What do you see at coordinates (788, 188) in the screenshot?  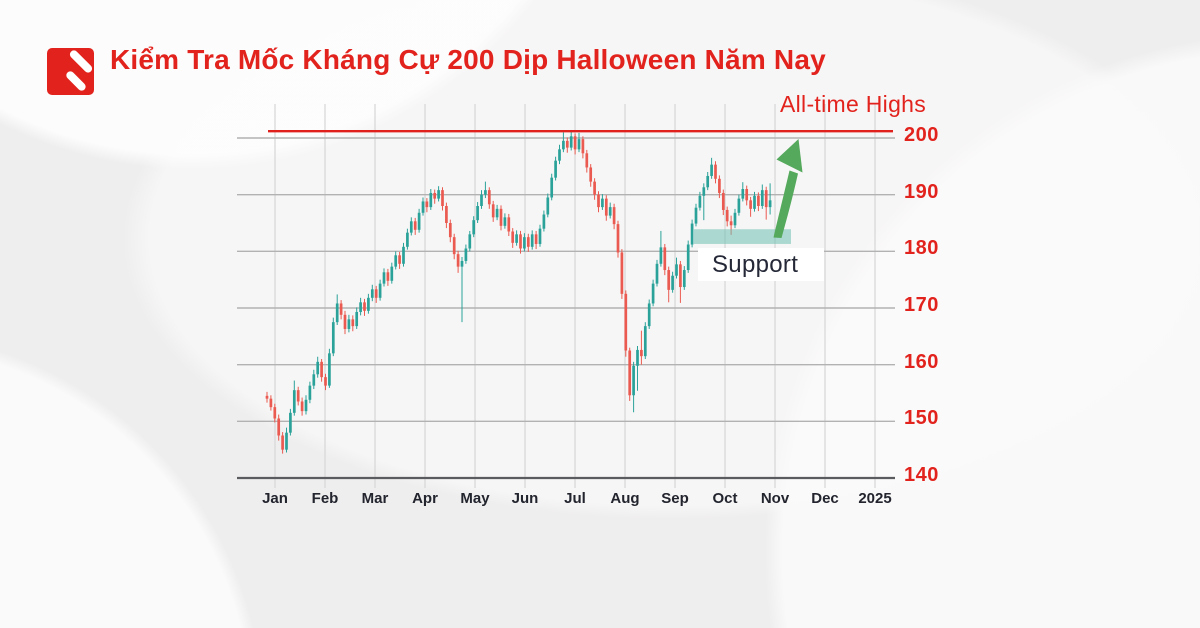 I see `up-arrow-icon` at bounding box center [788, 188].